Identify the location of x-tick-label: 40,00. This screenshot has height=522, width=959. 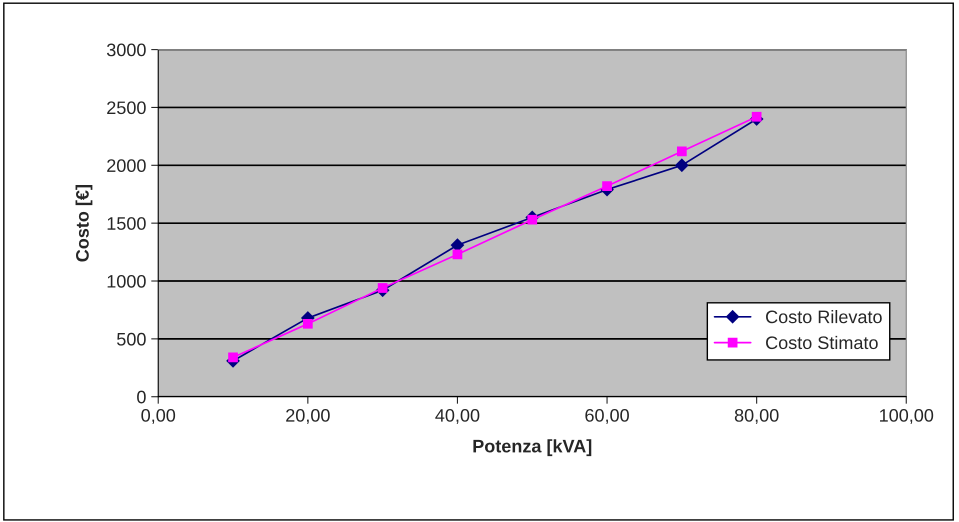
(457, 416).